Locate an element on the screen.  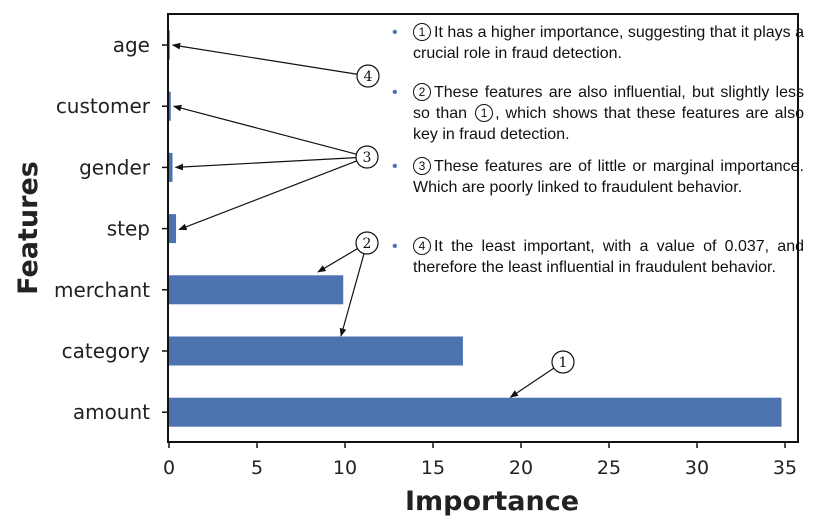
callout-arrow-3-gender is located at coordinates (265, 163).